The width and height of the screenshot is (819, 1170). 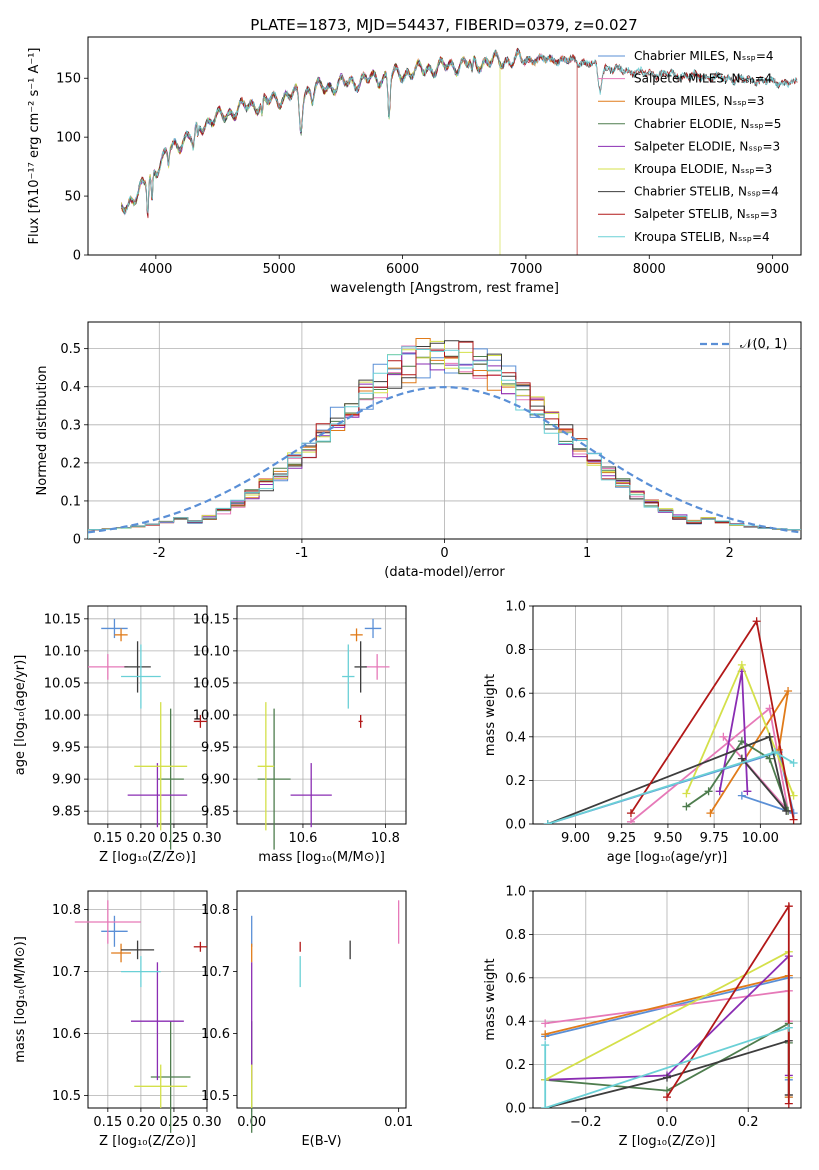 What do you see at coordinates (515, 607) in the screenshot?
I see `y-tick-label: 1.0` at bounding box center [515, 607].